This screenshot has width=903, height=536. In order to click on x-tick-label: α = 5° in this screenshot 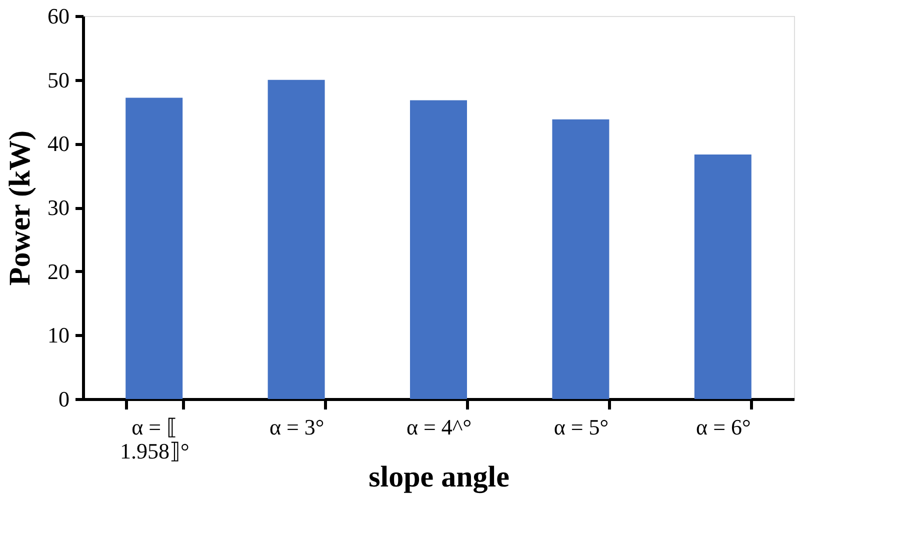, I will do `click(581, 427)`.